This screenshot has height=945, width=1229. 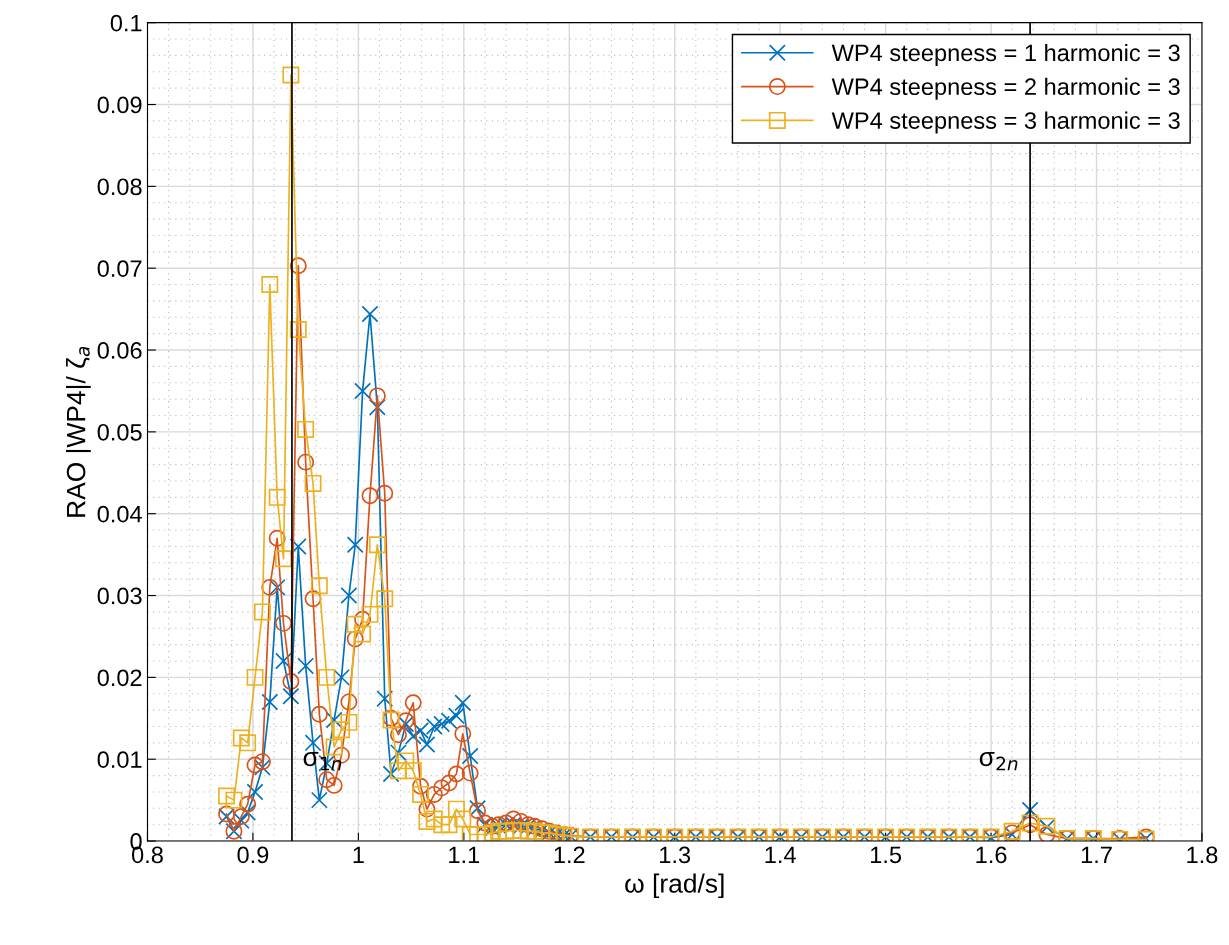 I want to click on y-tick-label: 0.06, so click(x=119, y=350).